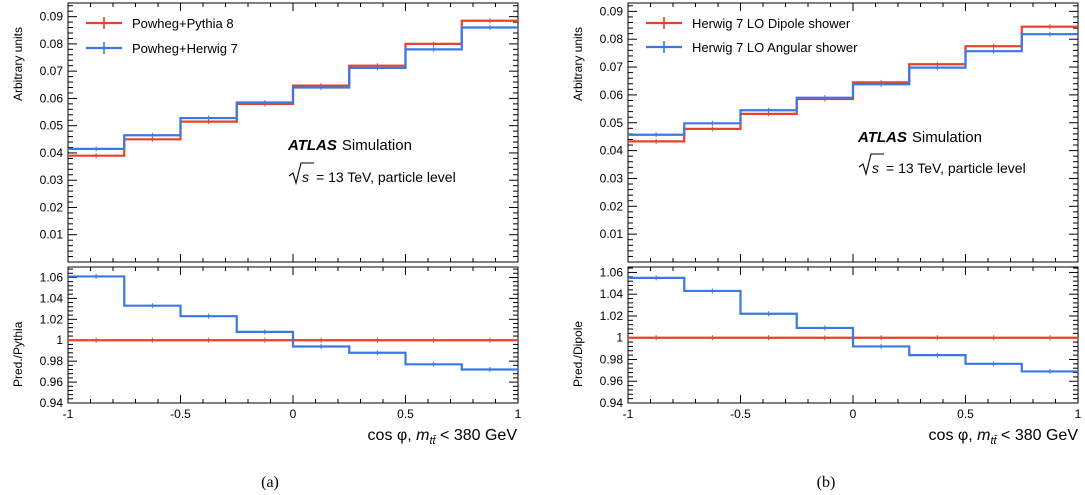  What do you see at coordinates (432, 441) in the screenshot?
I see `xlabel-sub-a: tt̄` at bounding box center [432, 441].